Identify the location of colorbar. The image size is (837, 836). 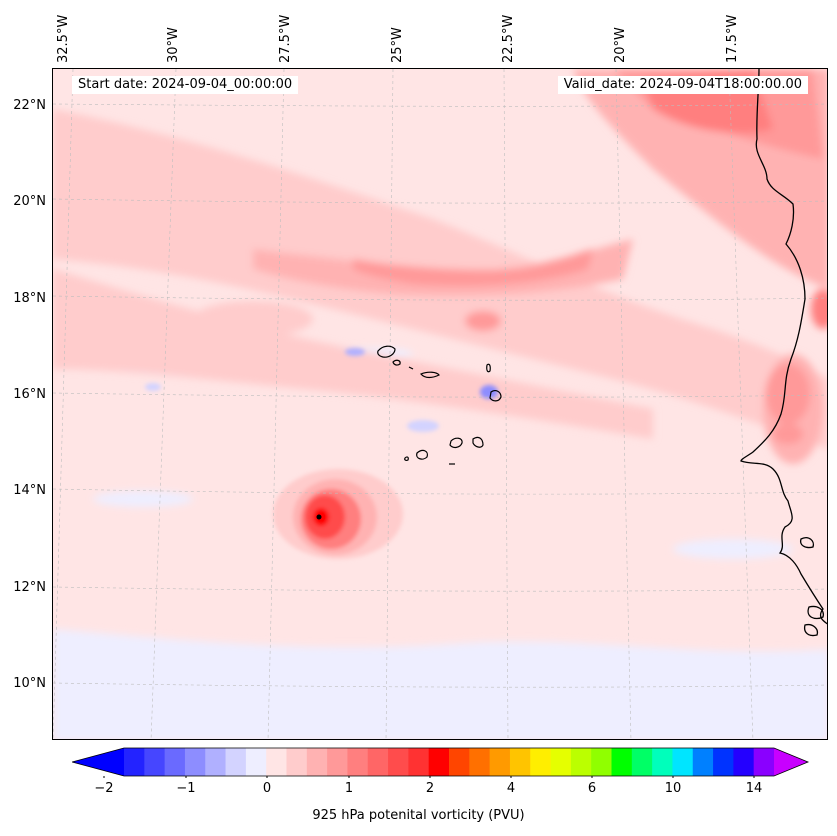
(441, 762).